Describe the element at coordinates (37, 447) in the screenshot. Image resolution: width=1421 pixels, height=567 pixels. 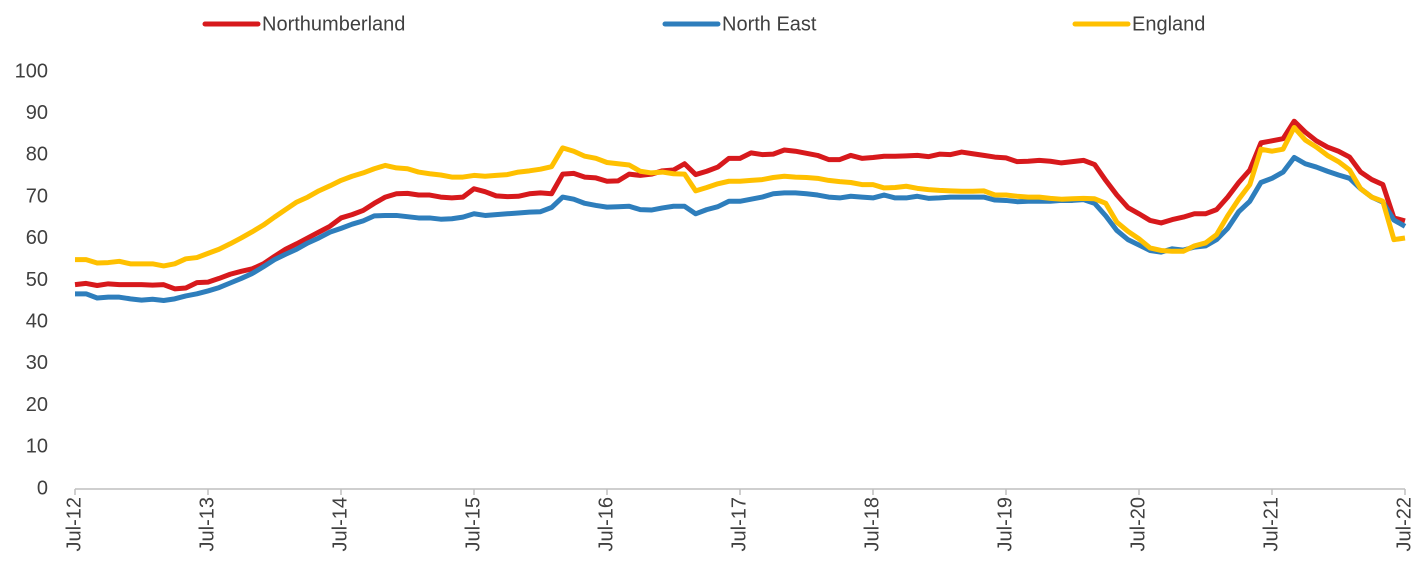
I see `y-tick-label: 10` at that location.